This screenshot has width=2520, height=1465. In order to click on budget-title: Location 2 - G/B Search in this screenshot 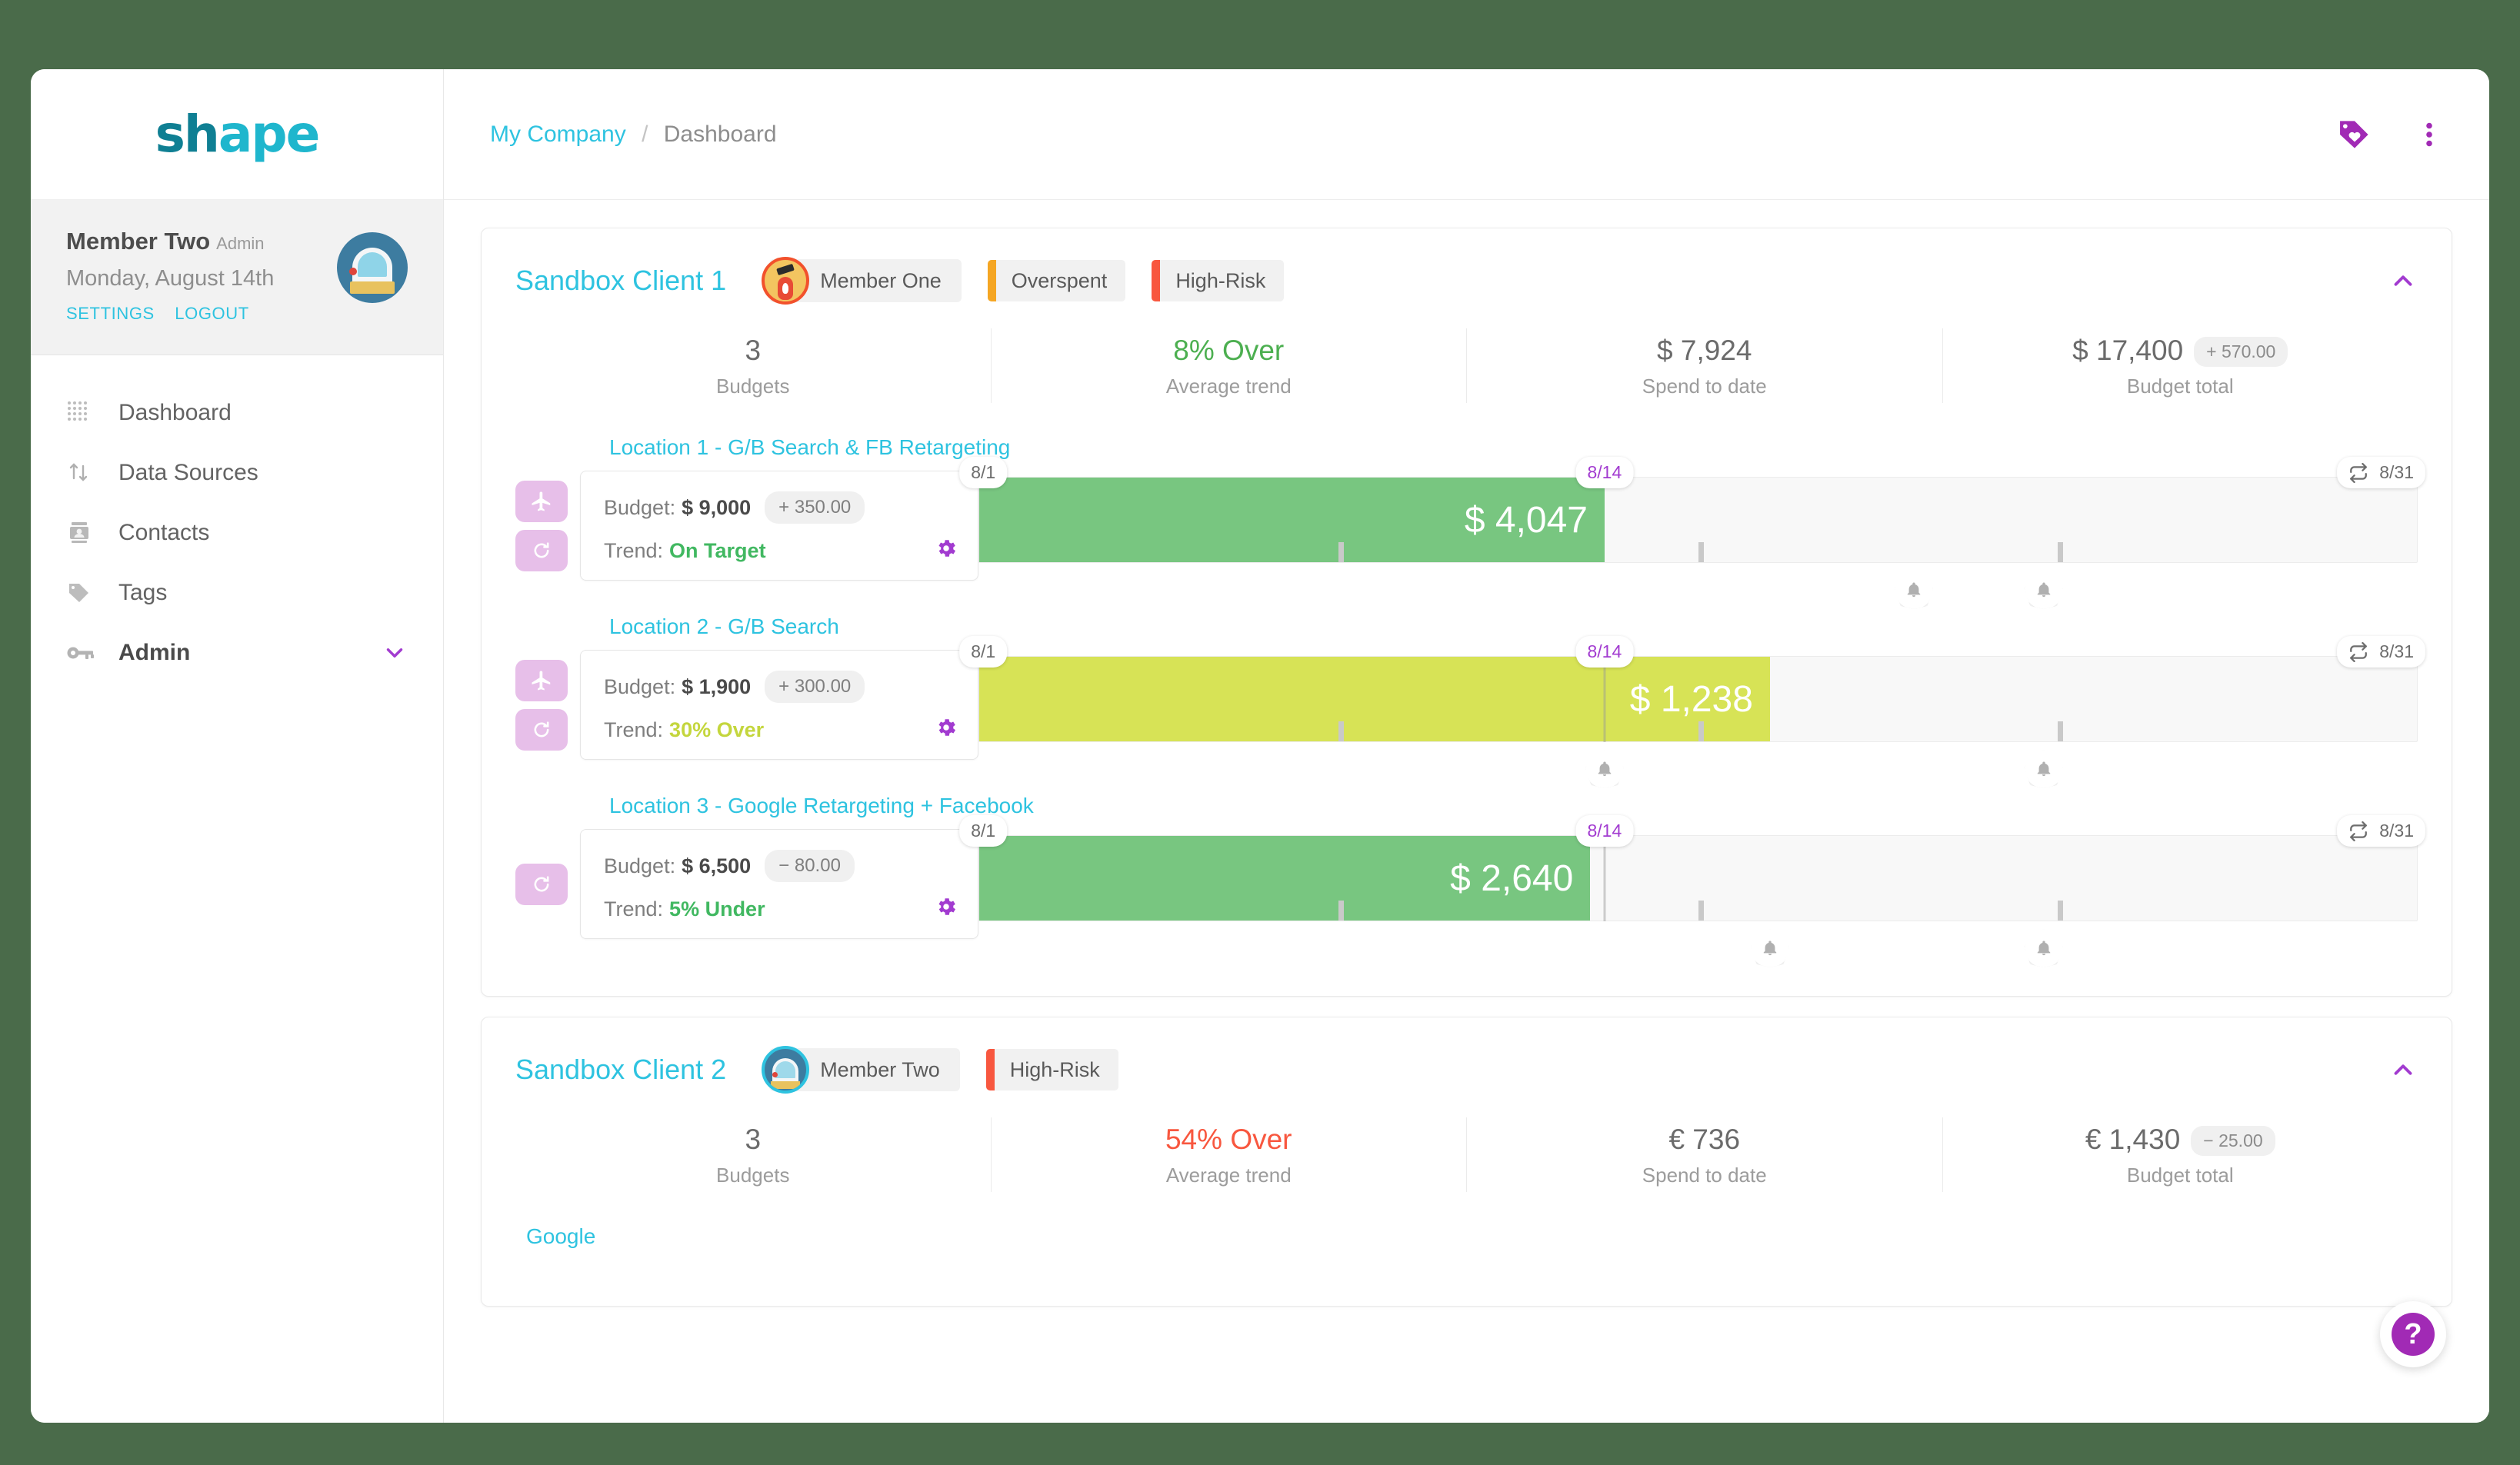, I will do `click(724, 626)`.